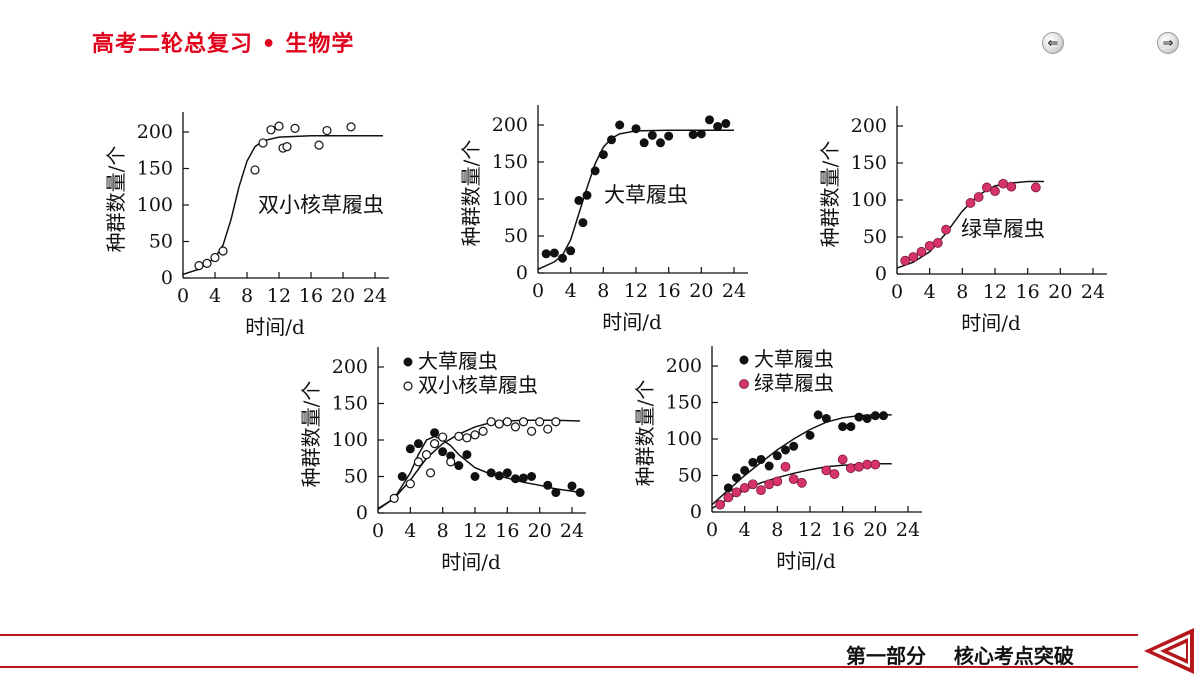 The height and width of the screenshot is (676, 1200). What do you see at coordinates (1053, 43) in the screenshot?
I see `arrow-left-icon: ⇐` at bounding box center [1053, 43].